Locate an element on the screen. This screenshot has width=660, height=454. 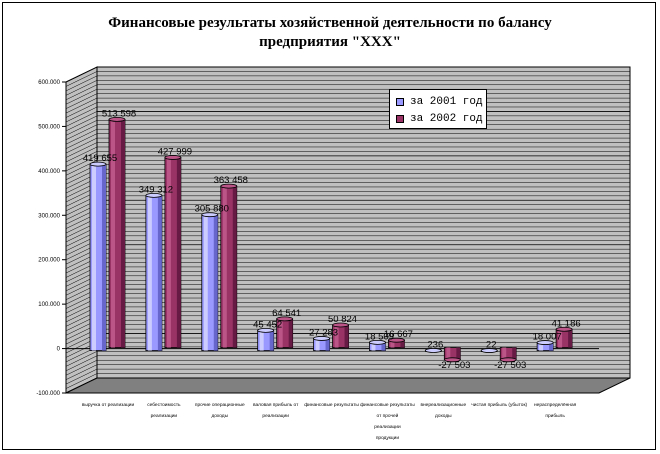
legend-item-2002: за 2002 год is located at coordinates (439, 119).